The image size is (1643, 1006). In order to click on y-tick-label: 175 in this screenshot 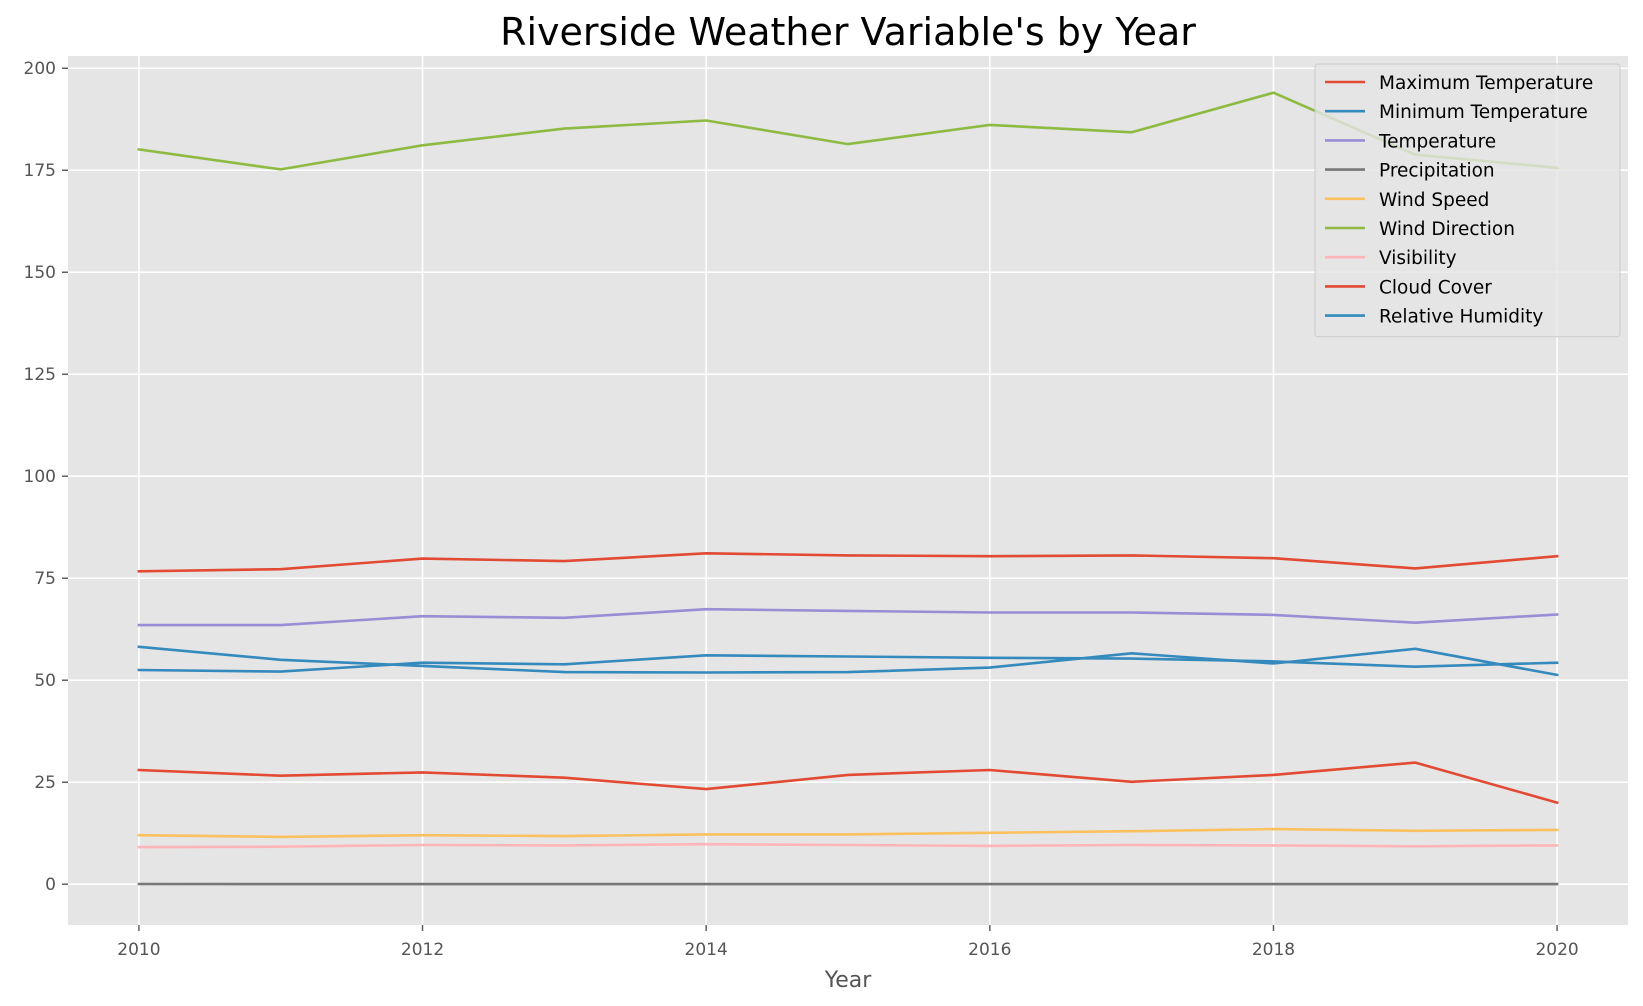, I will do `click(40, 171)`.